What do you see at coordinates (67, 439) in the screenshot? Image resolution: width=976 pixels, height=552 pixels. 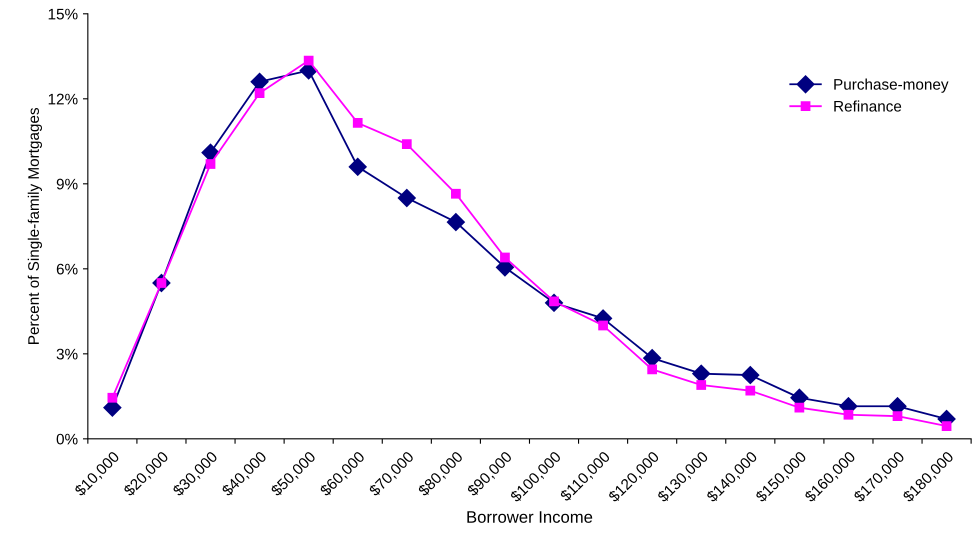 I see `y-tick-label: 0%` at bounding box center [67, 439].